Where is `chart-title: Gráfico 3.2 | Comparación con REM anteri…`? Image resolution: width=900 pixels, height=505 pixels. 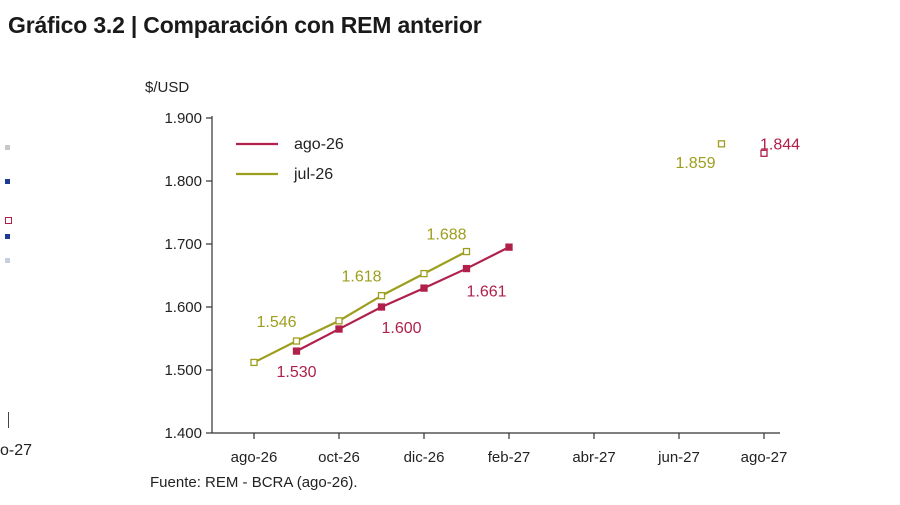
chart-title: Gráfico 3.2 | Comparación con REM anteri… is located at coordinates (245, 25).